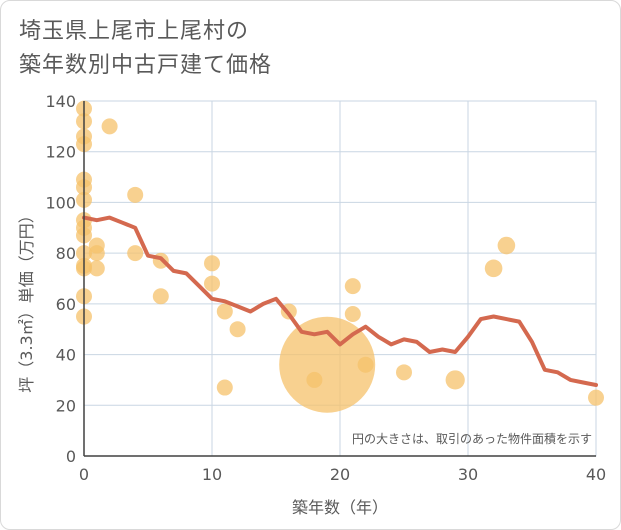 This screenshot has height=530, width=621. I want to click on chart-title: 埼玉県上尾市上尾村の 築年数別中古戸建て価格, so click(145, 49).